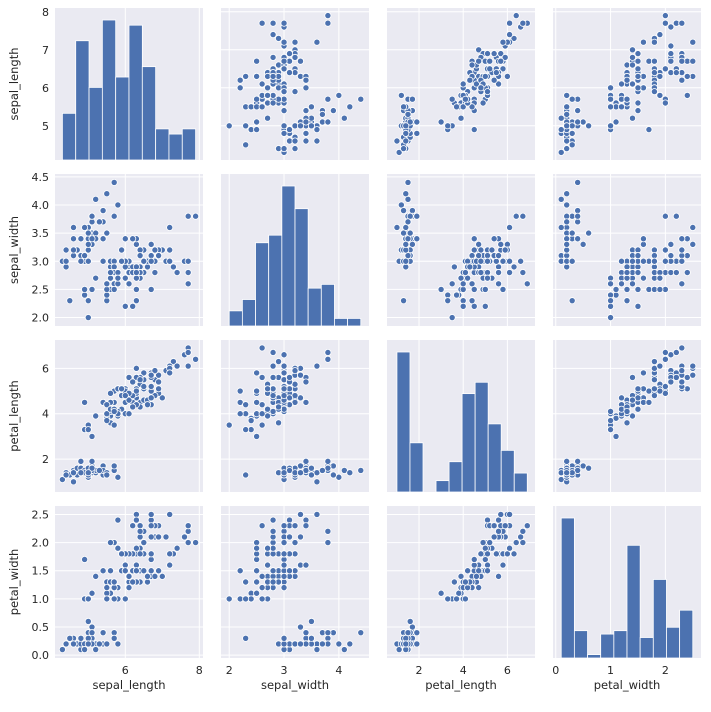  What do you see at coordinates (461, 84) in the screenshot?
I see `panel-sepal_length-vs-petal_length` at bounding box center [461, 84].